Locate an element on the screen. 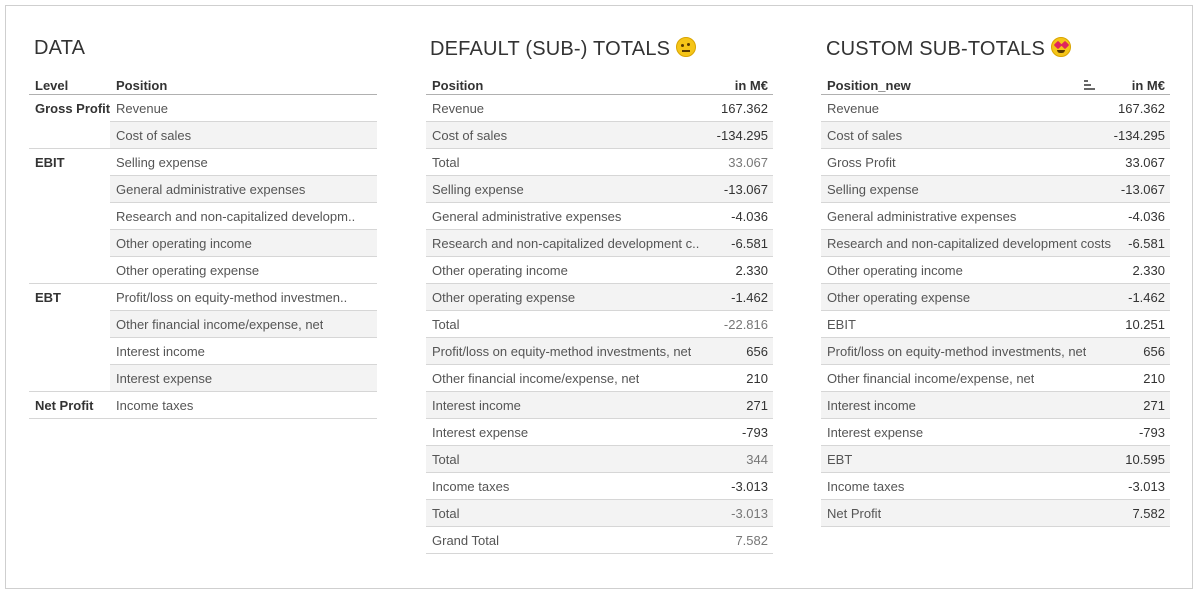 The height and width of the screenshot is (596, 1200). row-value: -4.036 is located at coordinates (749, 216).